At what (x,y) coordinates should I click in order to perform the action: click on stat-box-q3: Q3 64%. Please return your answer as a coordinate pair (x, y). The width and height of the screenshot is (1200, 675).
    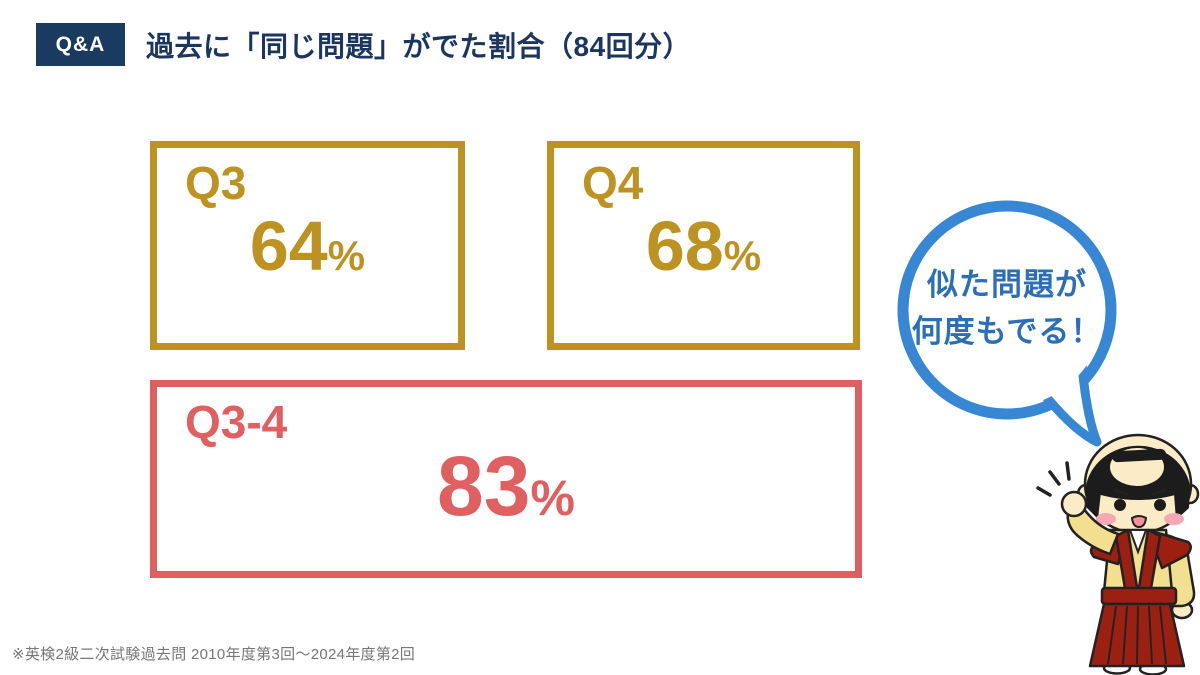
    Looking at the image, I should click on (307, 245).